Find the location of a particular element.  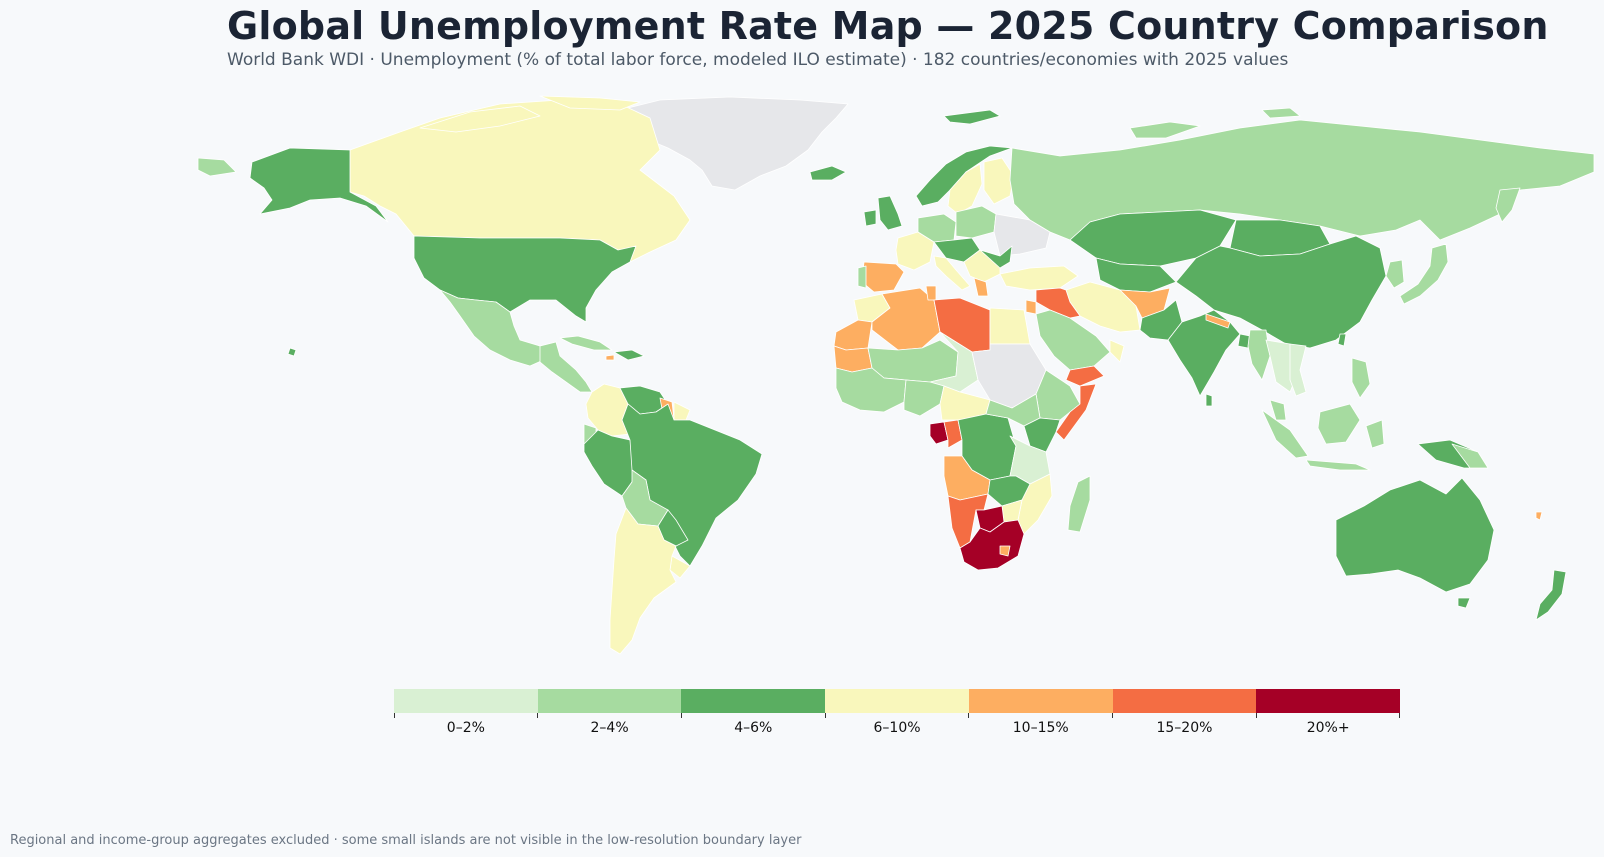

region-alaska is located at coordinates (319, 185).